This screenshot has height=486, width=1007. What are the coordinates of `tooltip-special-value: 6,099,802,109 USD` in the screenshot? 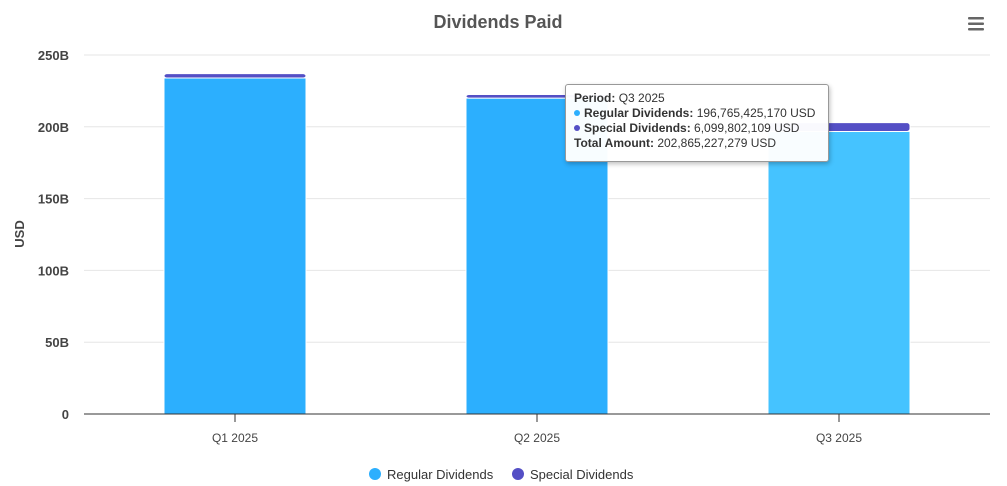 It's located at (747, 128).